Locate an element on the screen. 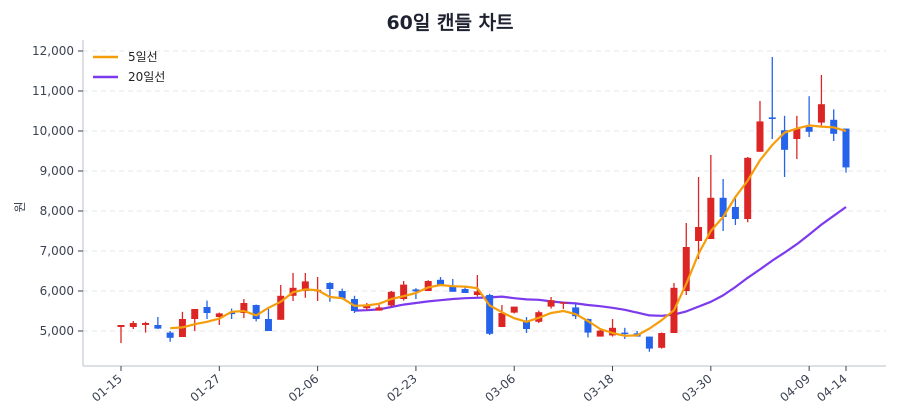  y-tick-label: 11,000 is located at coordinates (53, 91).